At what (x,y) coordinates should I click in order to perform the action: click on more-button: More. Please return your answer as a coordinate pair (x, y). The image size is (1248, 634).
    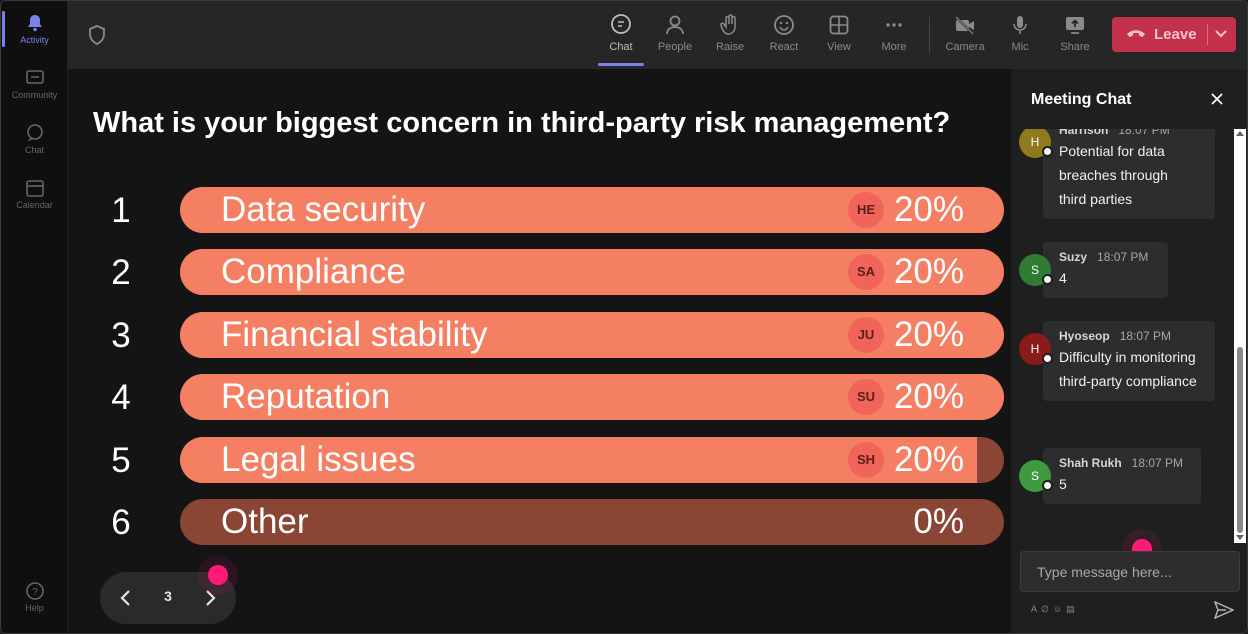
    Looking at the image, I should click on (894, 36).